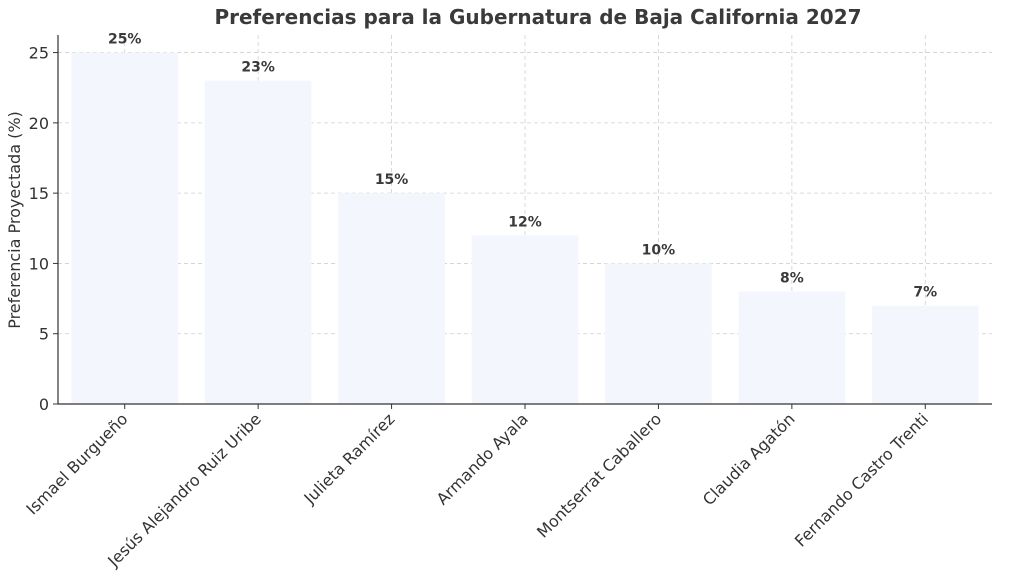 This screenshot has width=1024, height=588. What do you see at coordinates (258, 68) in the screenshot?
I see `data-label-1: 23%` at bounding box center [258, 68].